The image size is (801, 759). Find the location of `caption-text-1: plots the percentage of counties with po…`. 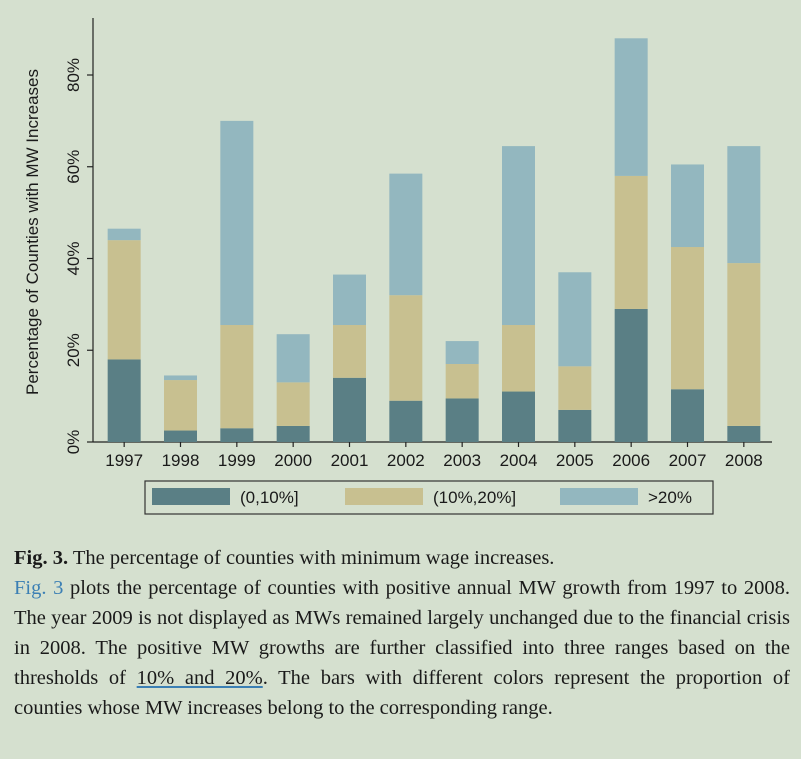

caption-text-1: plots the percentage of counties with po… is located at coordinates (402, 633).